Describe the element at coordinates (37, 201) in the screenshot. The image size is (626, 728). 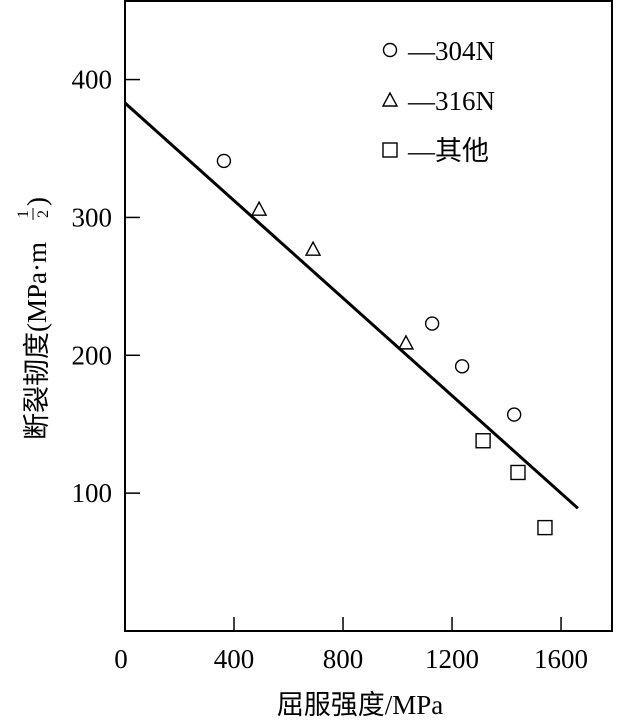
I see `y-axis-label-close: )` at that location.